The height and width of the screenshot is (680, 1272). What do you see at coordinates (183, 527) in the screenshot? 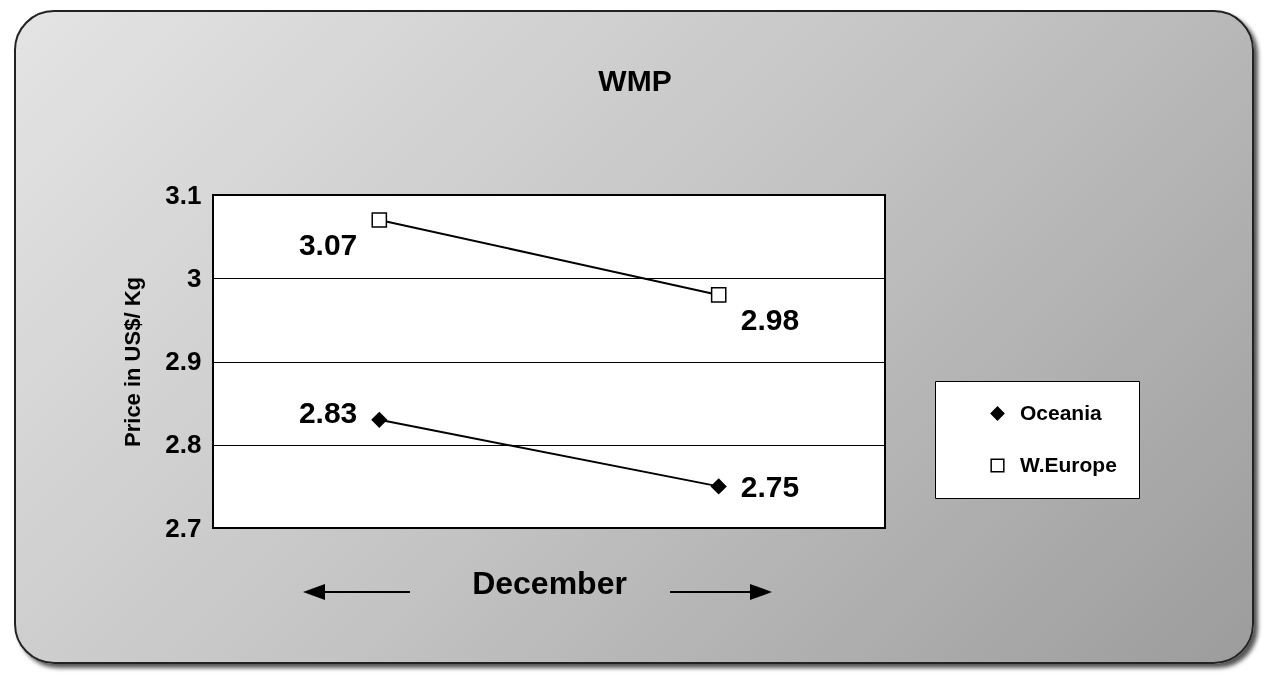
I see `y-tick-label: 2.7` at bounding box center [183, 527].